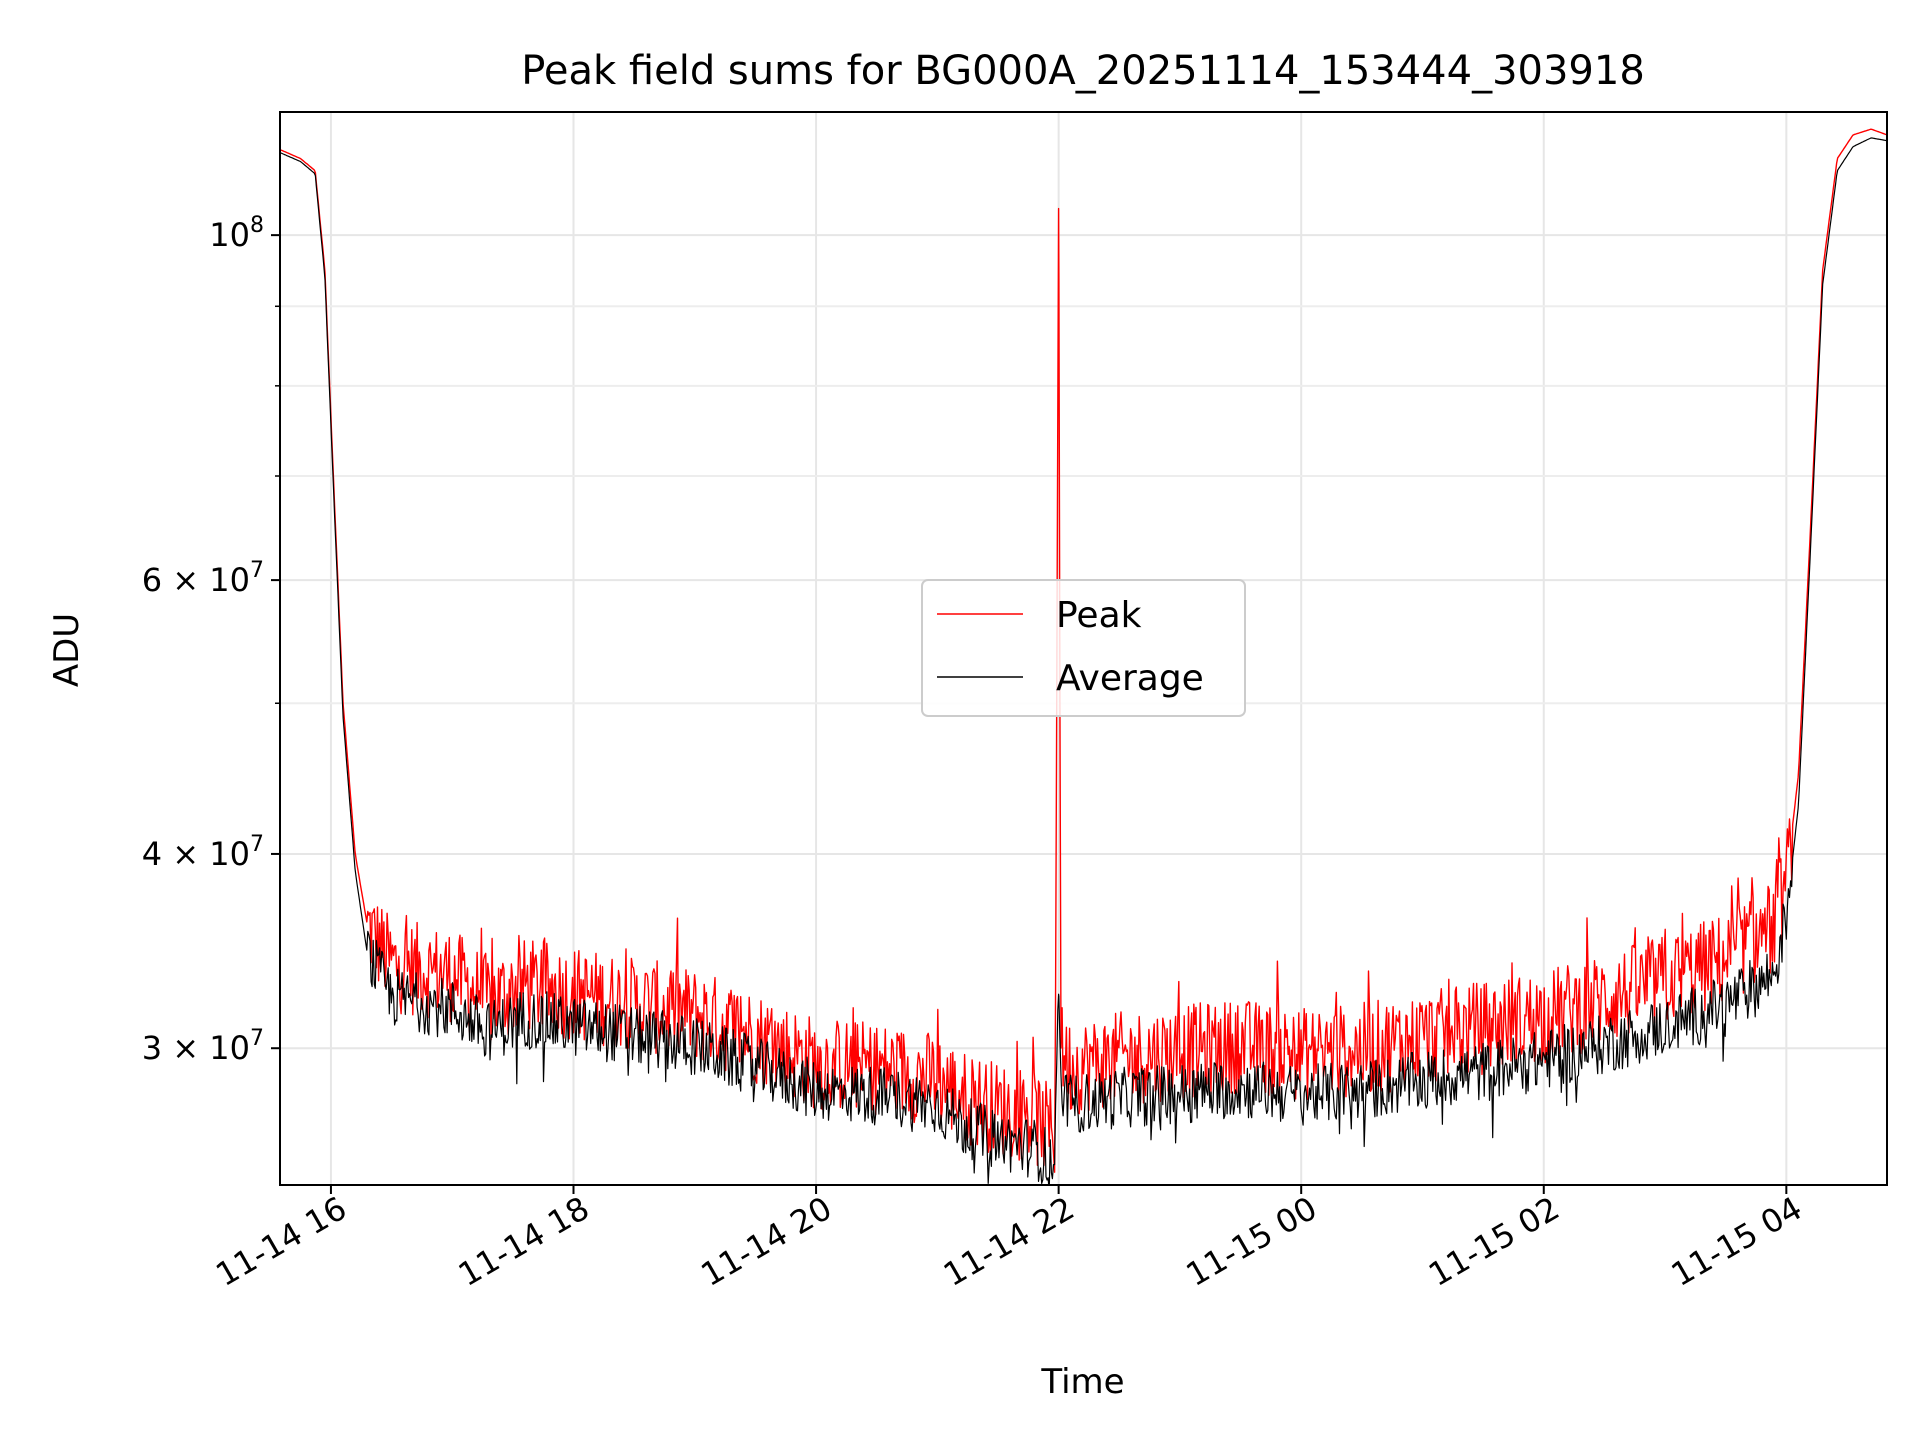 This screenshot has width=1920, height=1440. I want to click on y-tick-label: 6 × 107, so click(203, 578).